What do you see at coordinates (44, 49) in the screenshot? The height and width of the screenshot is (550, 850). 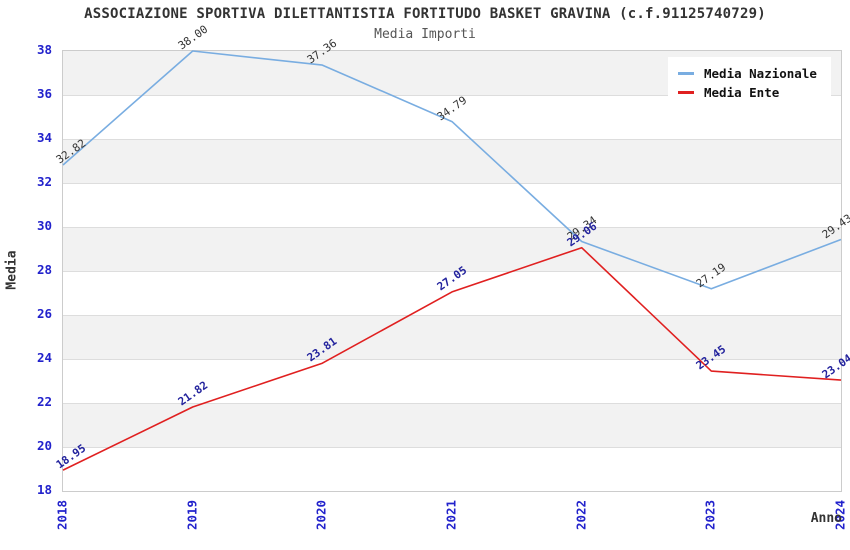 I see `y-tick-label: 38` at bounding box center [44, 49].